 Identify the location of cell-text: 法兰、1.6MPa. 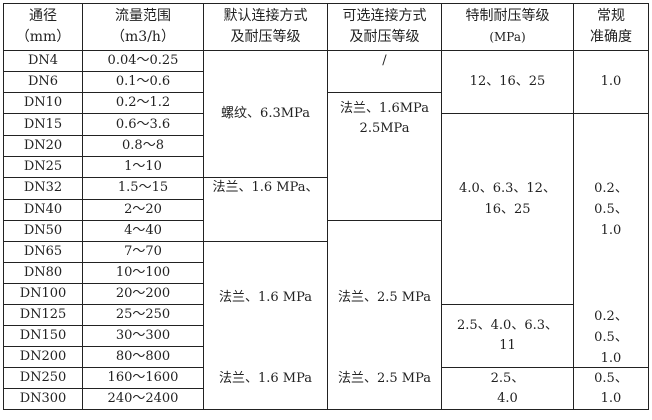
(384, 109).